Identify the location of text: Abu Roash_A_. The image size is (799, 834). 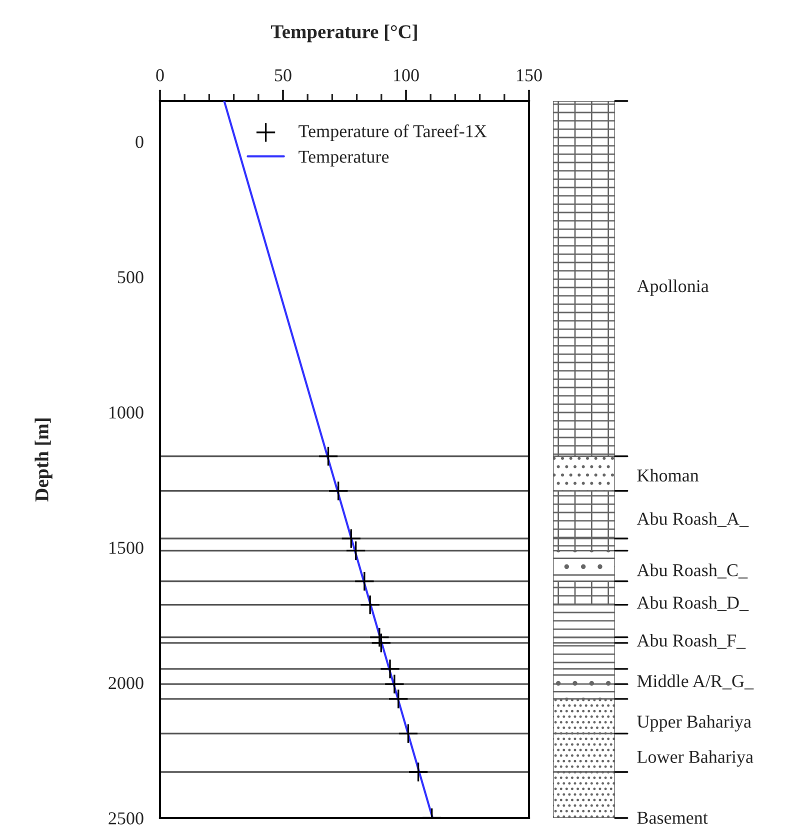
(692, 520).